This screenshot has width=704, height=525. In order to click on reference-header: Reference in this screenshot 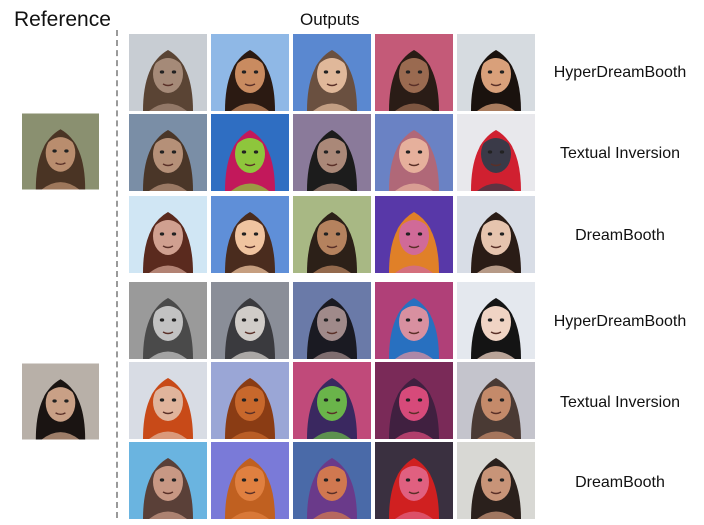, I will do `click(62, 19)`.